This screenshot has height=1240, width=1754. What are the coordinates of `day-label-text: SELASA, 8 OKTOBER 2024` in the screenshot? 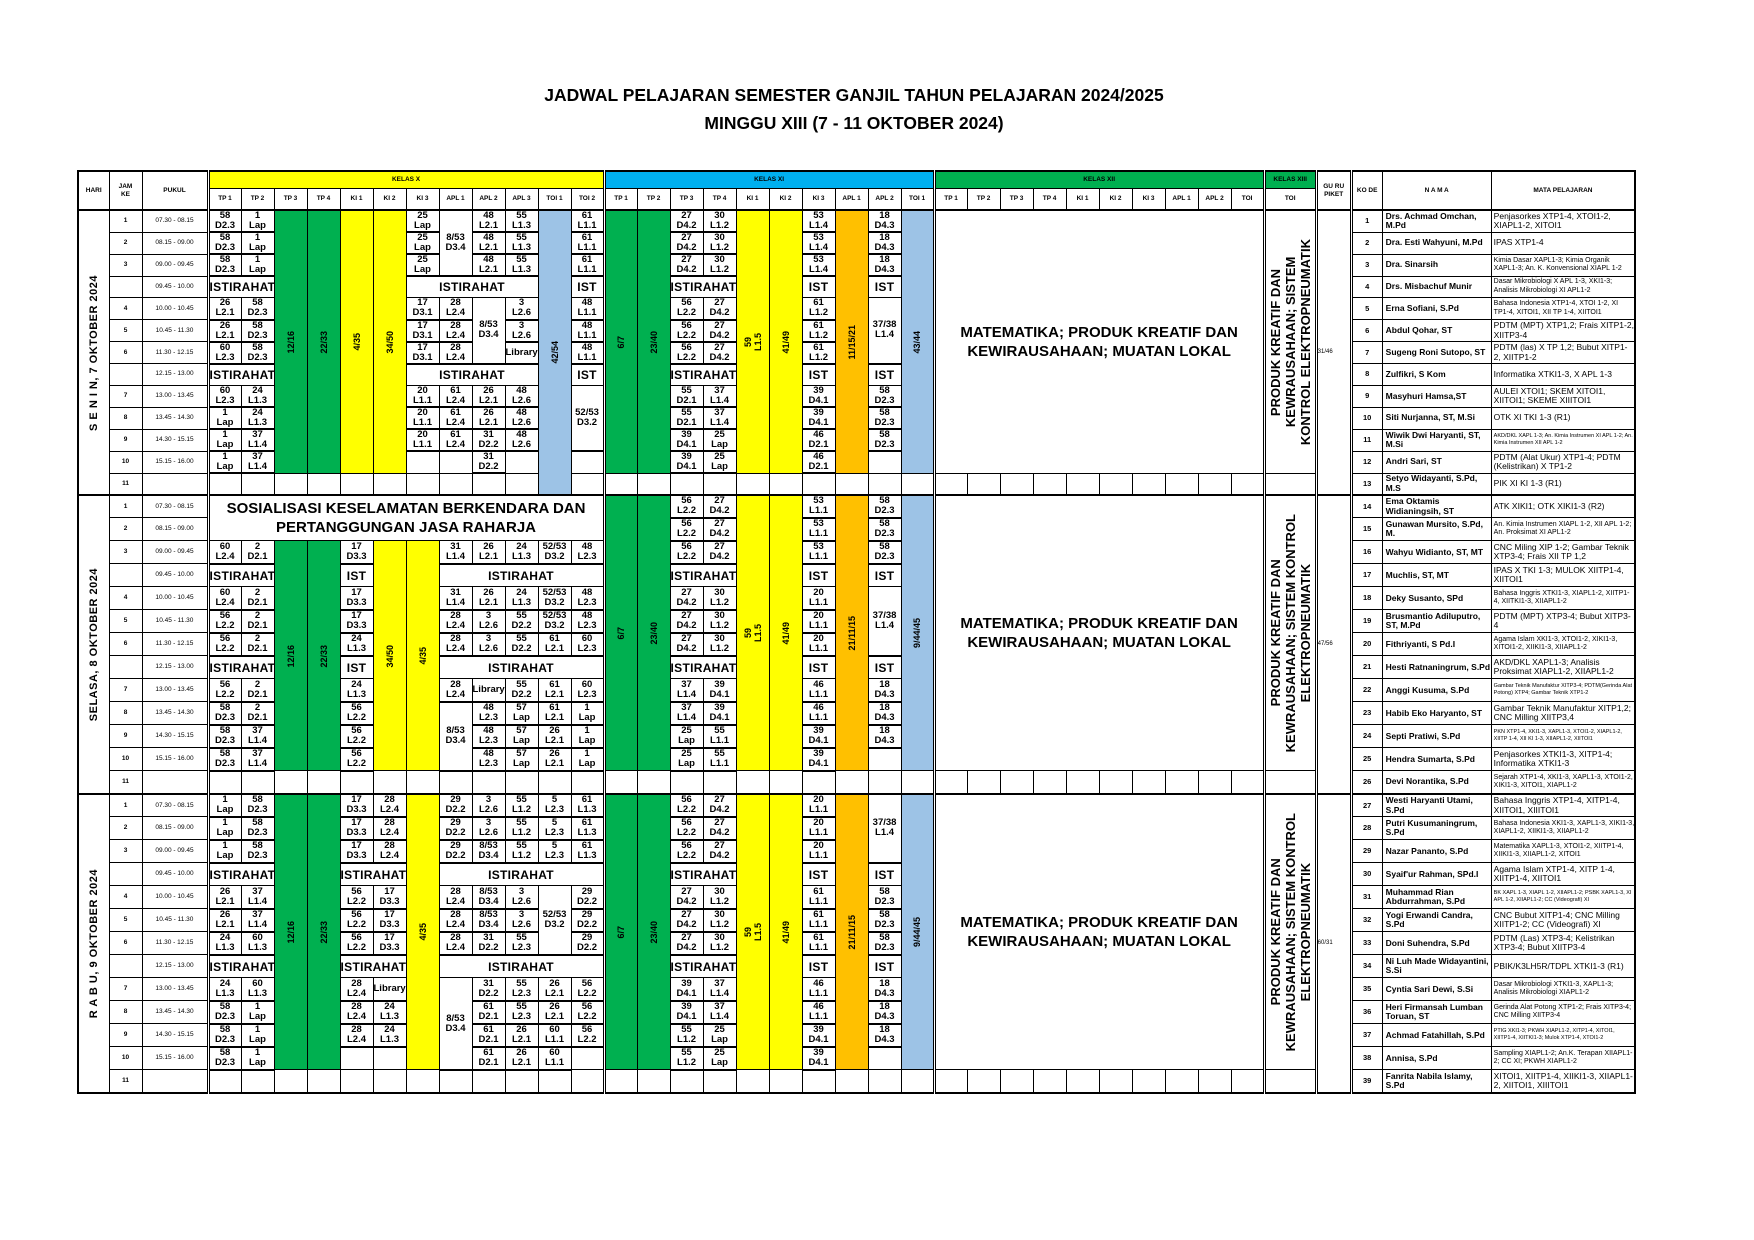 It's located at (93, 644).